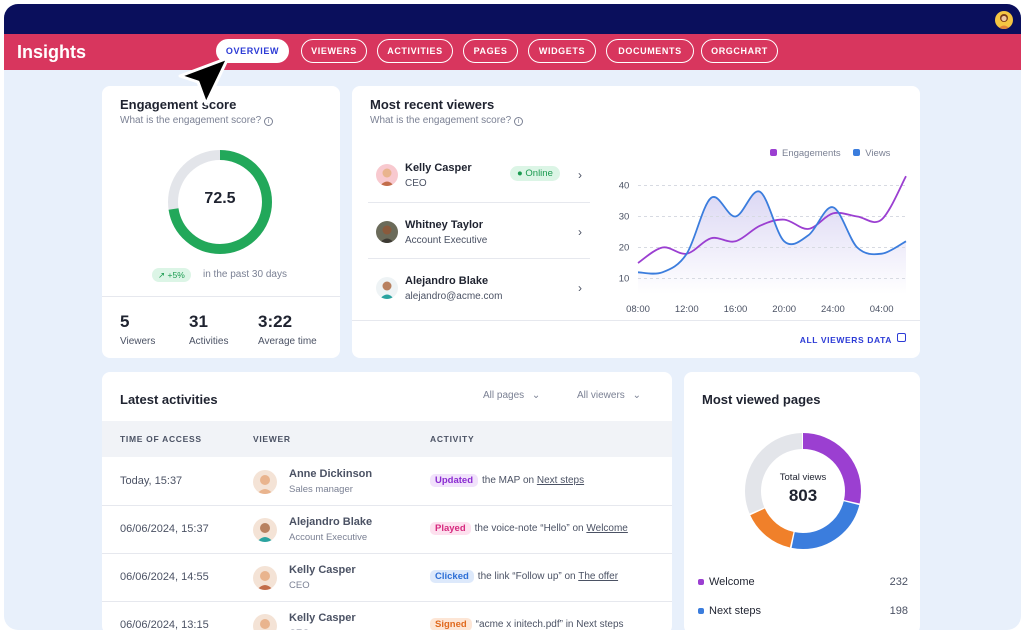 This screenshot has height=634, width=1025. Describe the element at coordinates (901, 337) in the screenshot. I see `external-link-icon` at that location.